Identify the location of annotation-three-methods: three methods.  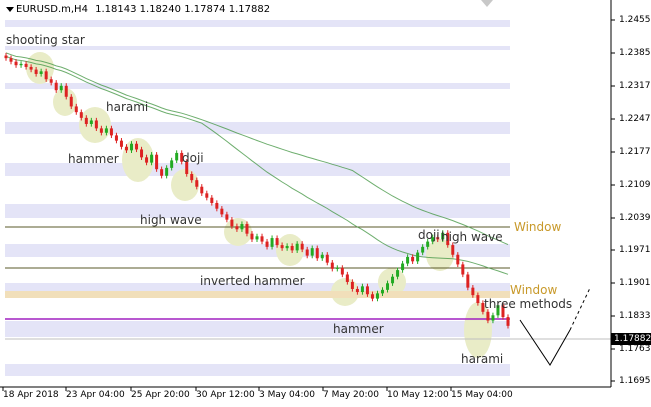
(528, 304).